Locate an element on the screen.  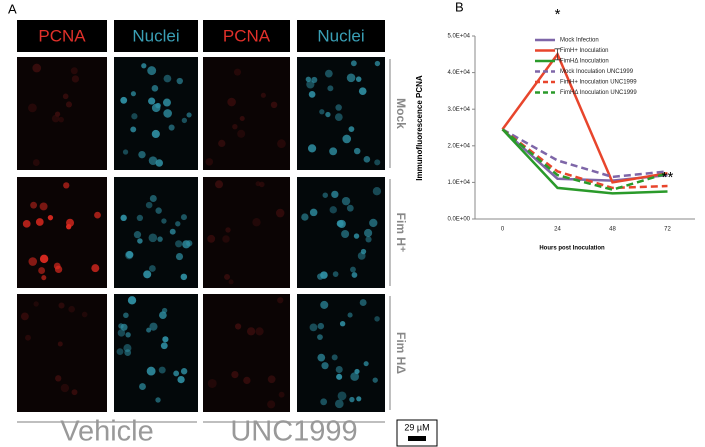
panel-label: A is located at coordinates (12, 8).